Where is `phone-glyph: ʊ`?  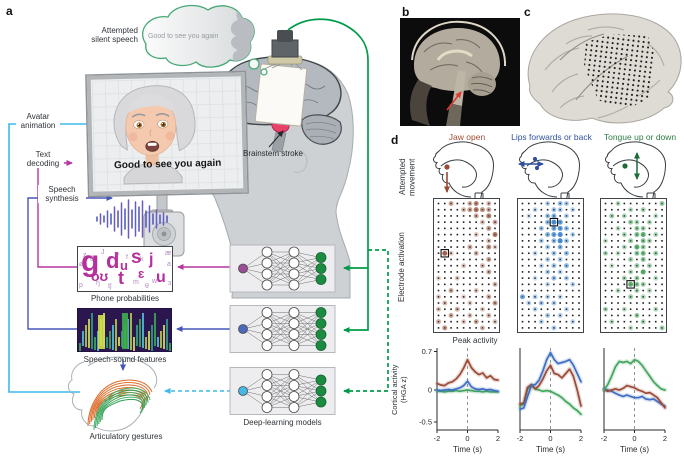 phone-glyph: ʊ is located at coordinates (117, 254).